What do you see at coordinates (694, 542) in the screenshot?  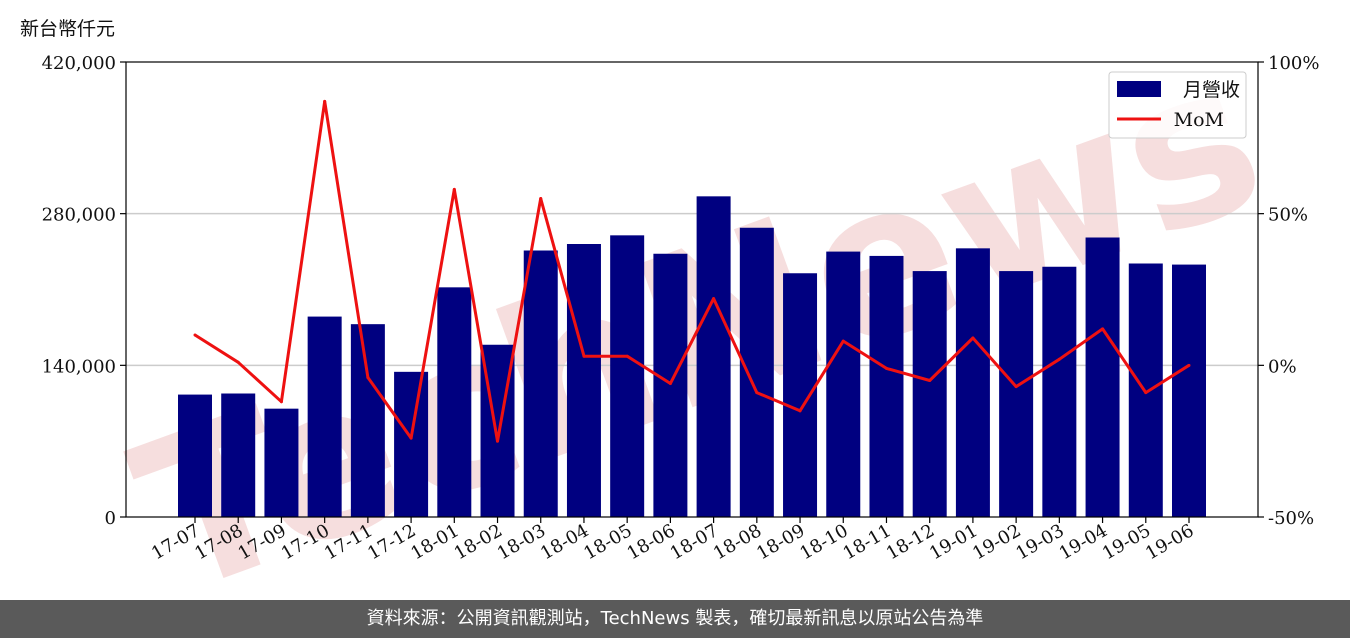 I see `x-tick-label: 18-07` at bounding box center [694, 542].